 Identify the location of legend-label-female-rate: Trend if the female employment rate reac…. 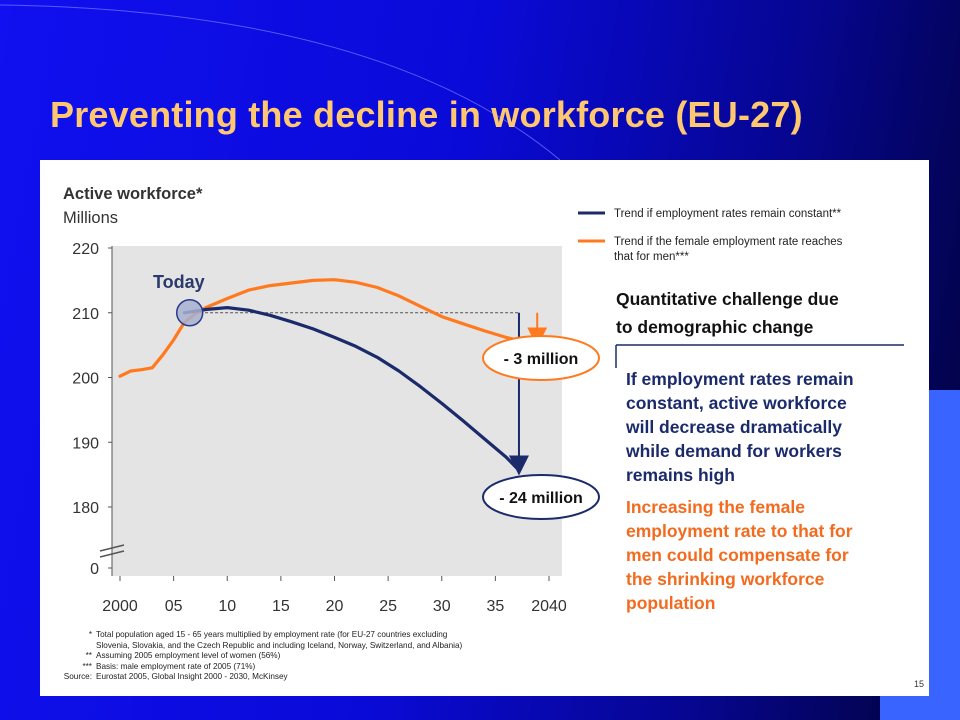
(728, 249).